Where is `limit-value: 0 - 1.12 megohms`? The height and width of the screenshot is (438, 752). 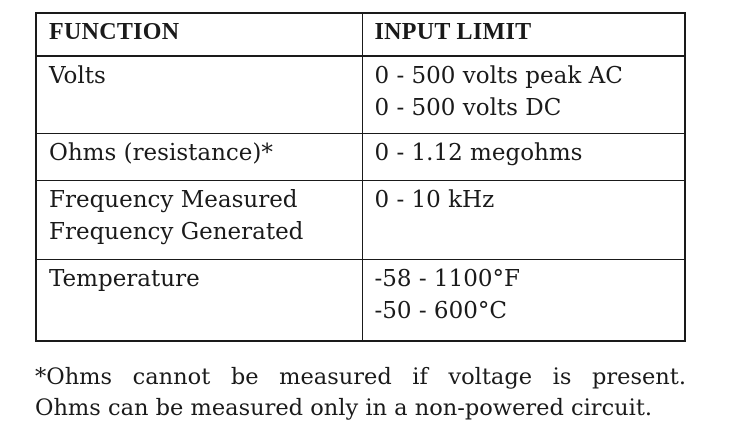 limit-value: 0 - 1.12 megohms is located at coordinates (478, 152).